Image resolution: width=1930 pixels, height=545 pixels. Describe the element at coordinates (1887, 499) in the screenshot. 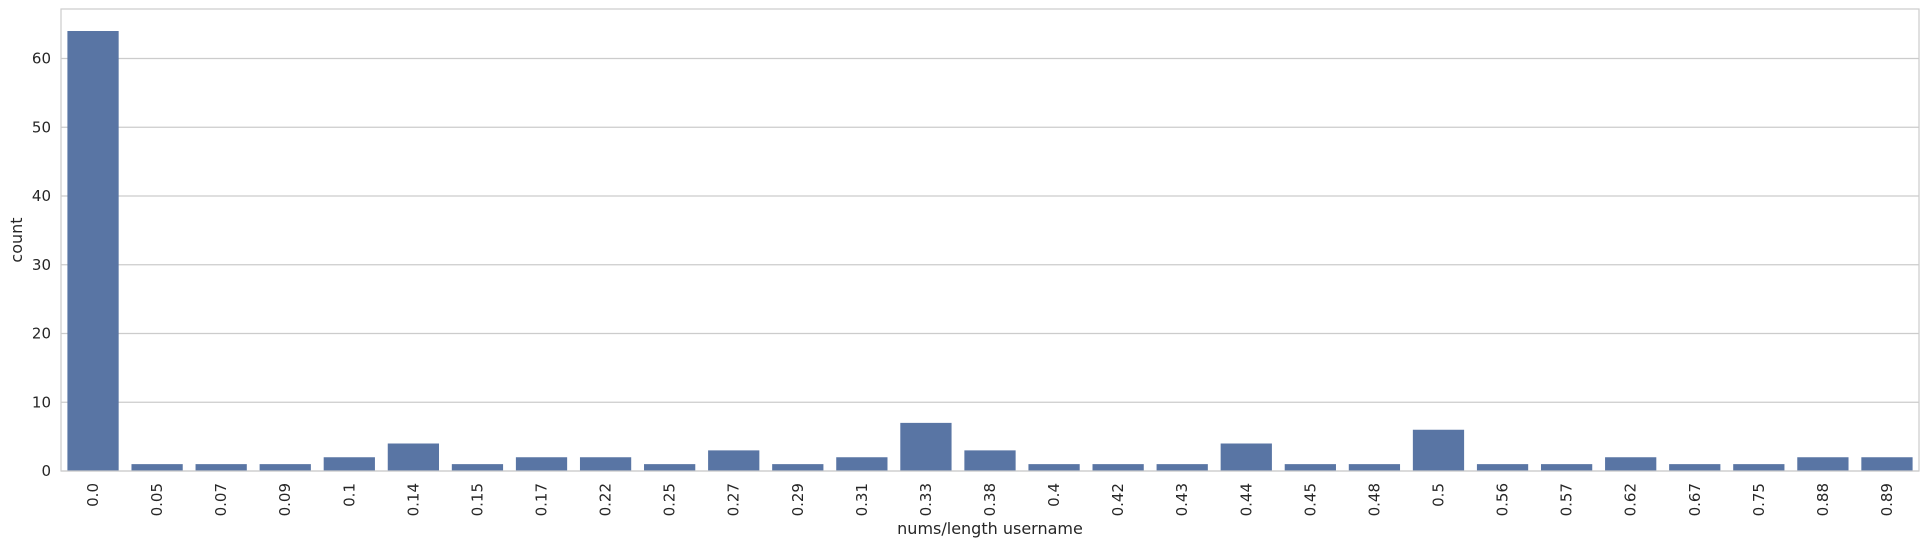

I see `x-tick-label: 0.89` at that location.